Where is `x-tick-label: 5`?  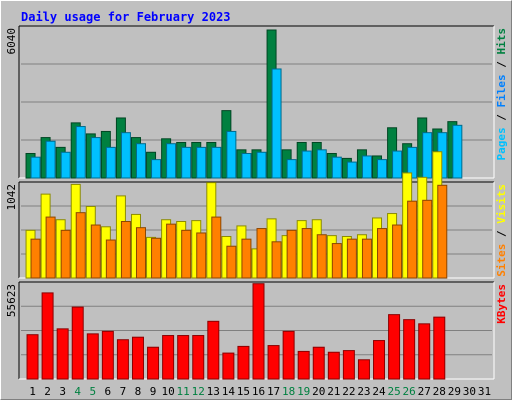 x-tick-label: 5 is located at coordinates (92, 391).